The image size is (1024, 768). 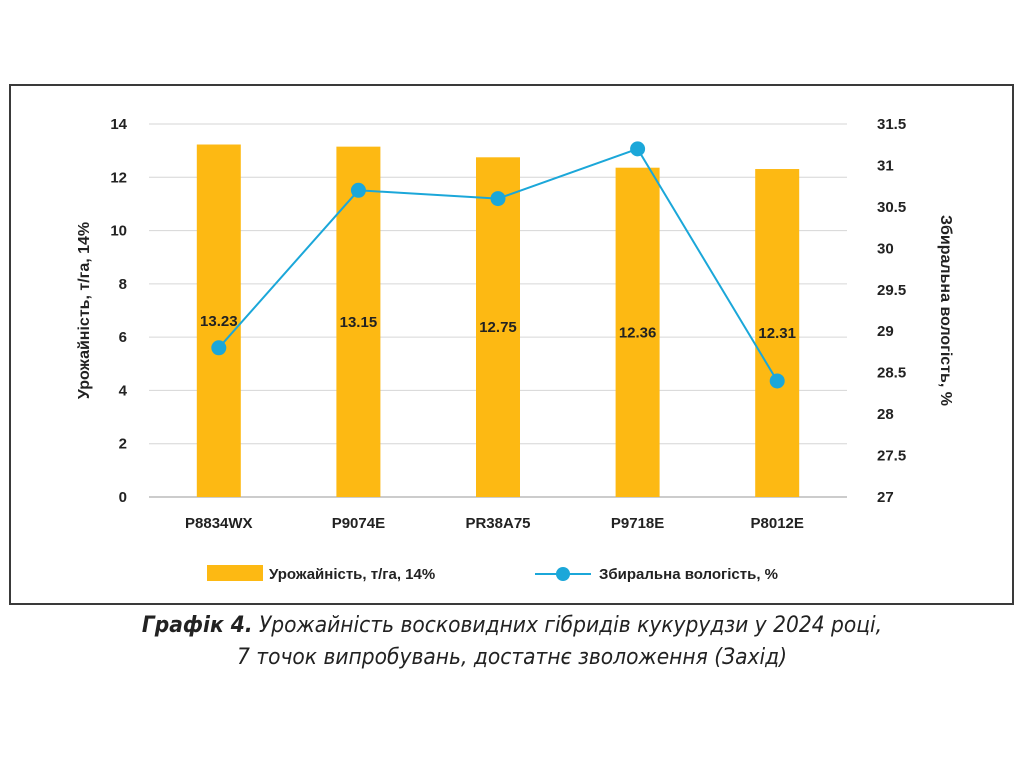 I want to click on y-tick-label: 0, so click(x=123, y=497).